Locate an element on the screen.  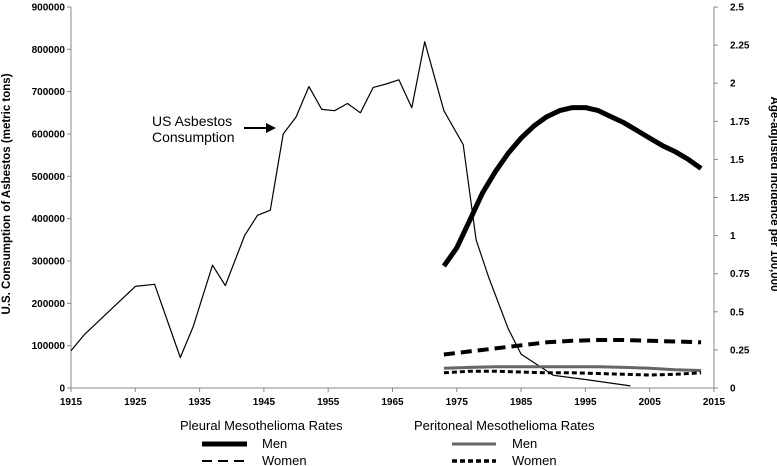
y-left-tick-label: 500000 is located at coordinates (49, 177).